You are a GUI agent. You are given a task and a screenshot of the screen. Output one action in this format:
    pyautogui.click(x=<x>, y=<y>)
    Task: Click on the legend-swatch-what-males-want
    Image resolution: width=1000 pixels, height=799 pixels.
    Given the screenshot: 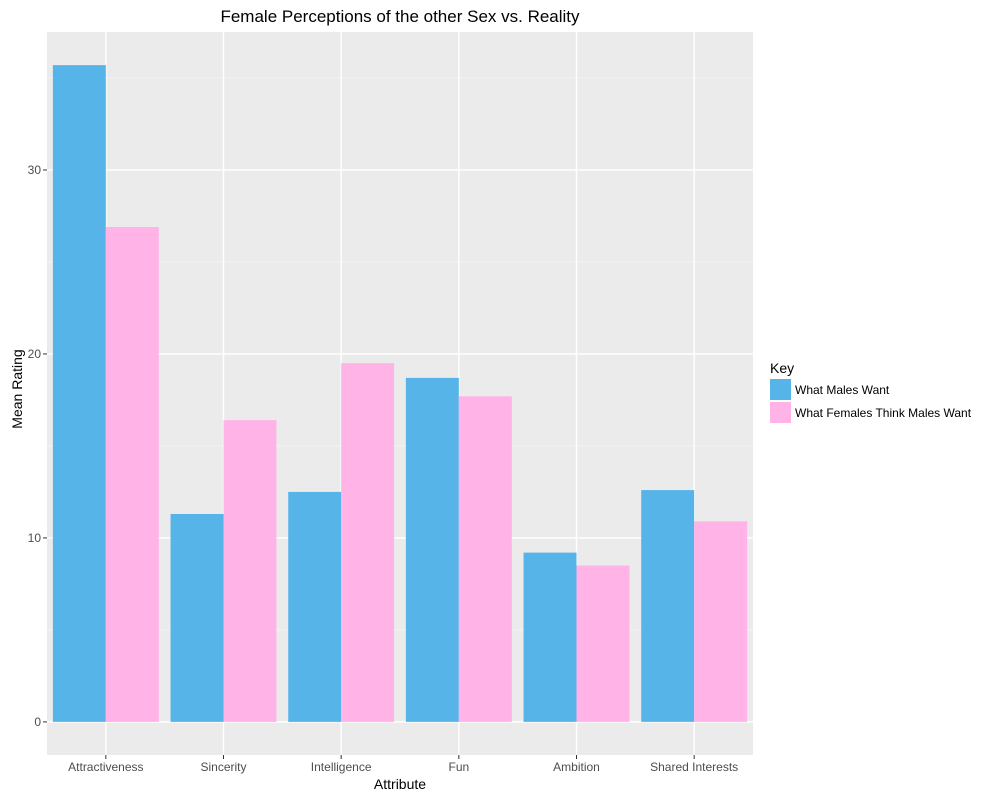 What is the action you would take?
    pyautogui.click(x=780, y=389)
    